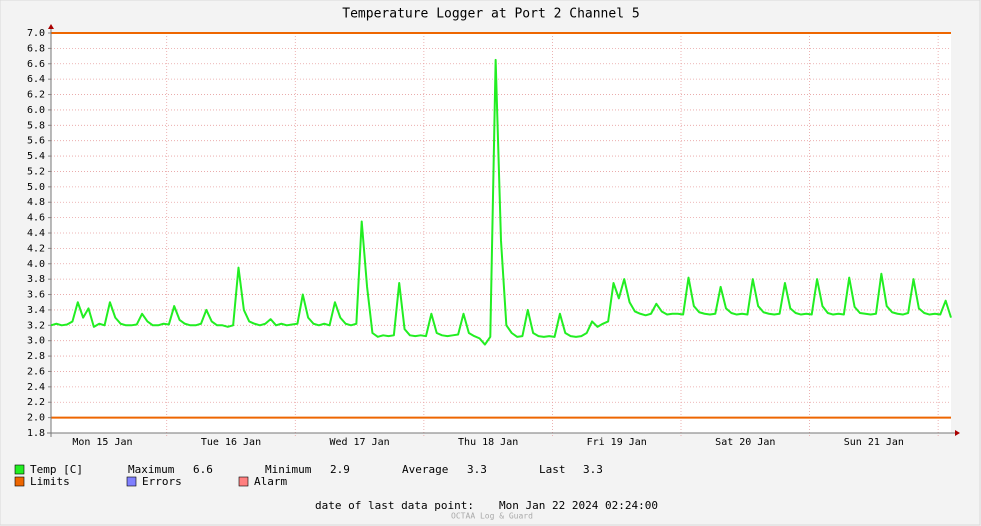 Image resolution: width=981 pixels, height=526 pixels. What do you see at coordinates (36, 341) in the screenshot?
I see `y-tick-label: 3.0` at bounding box center [36, 341].